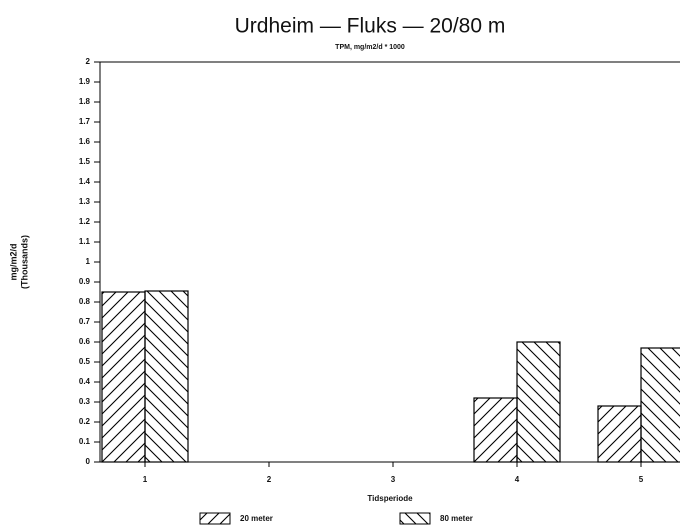  I want to click on x-tick-label: 5, so click(641, 479).